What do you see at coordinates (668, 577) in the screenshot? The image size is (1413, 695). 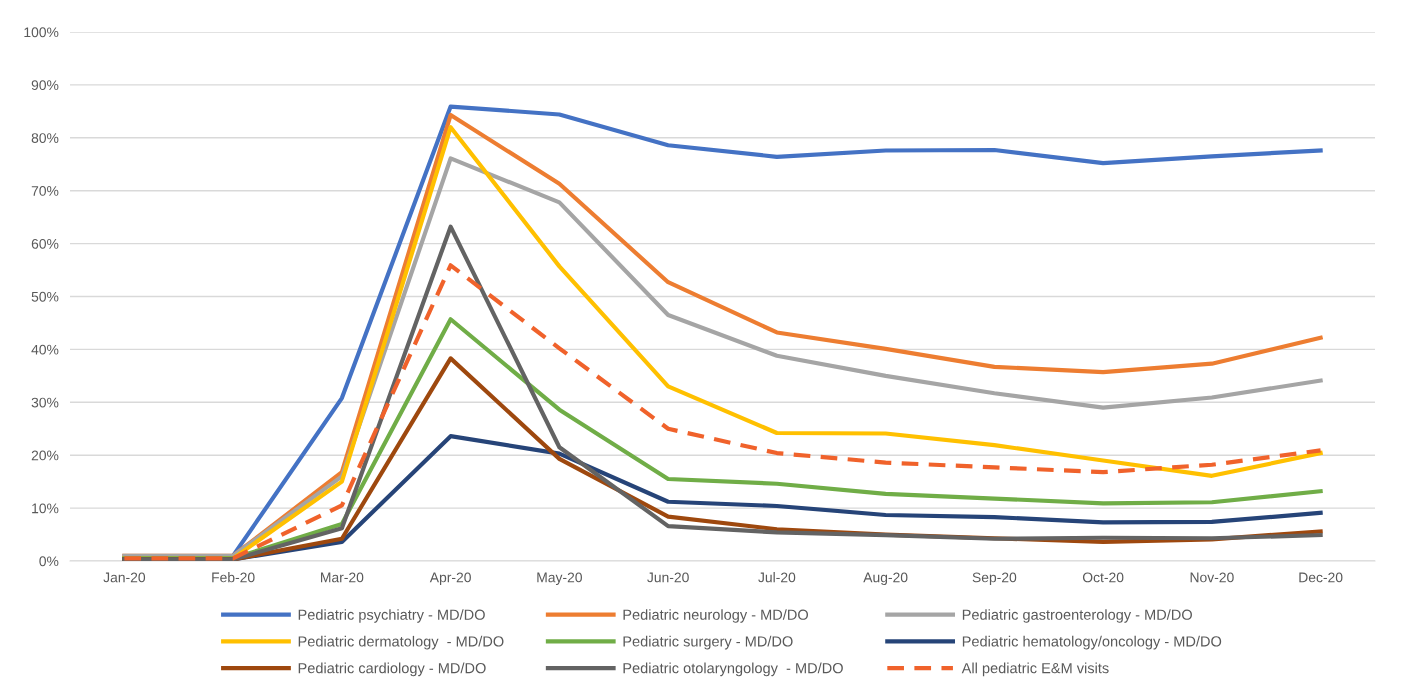 I see `x-tick-label: Jun-20` at bounding box center [668, 577].